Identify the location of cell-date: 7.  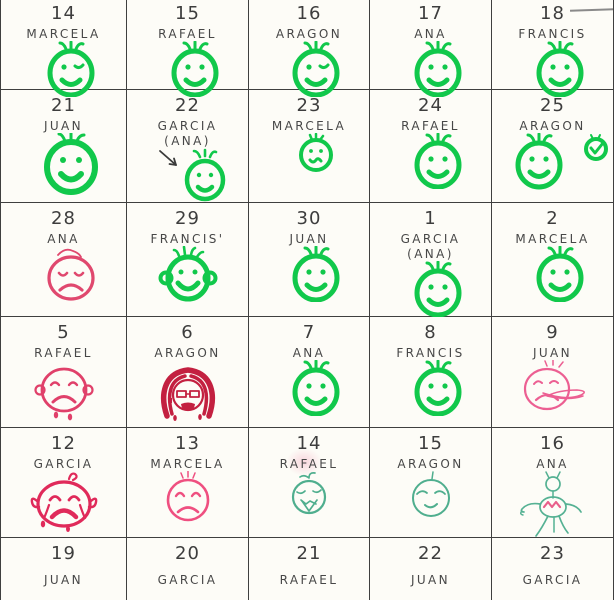
(309, 332).